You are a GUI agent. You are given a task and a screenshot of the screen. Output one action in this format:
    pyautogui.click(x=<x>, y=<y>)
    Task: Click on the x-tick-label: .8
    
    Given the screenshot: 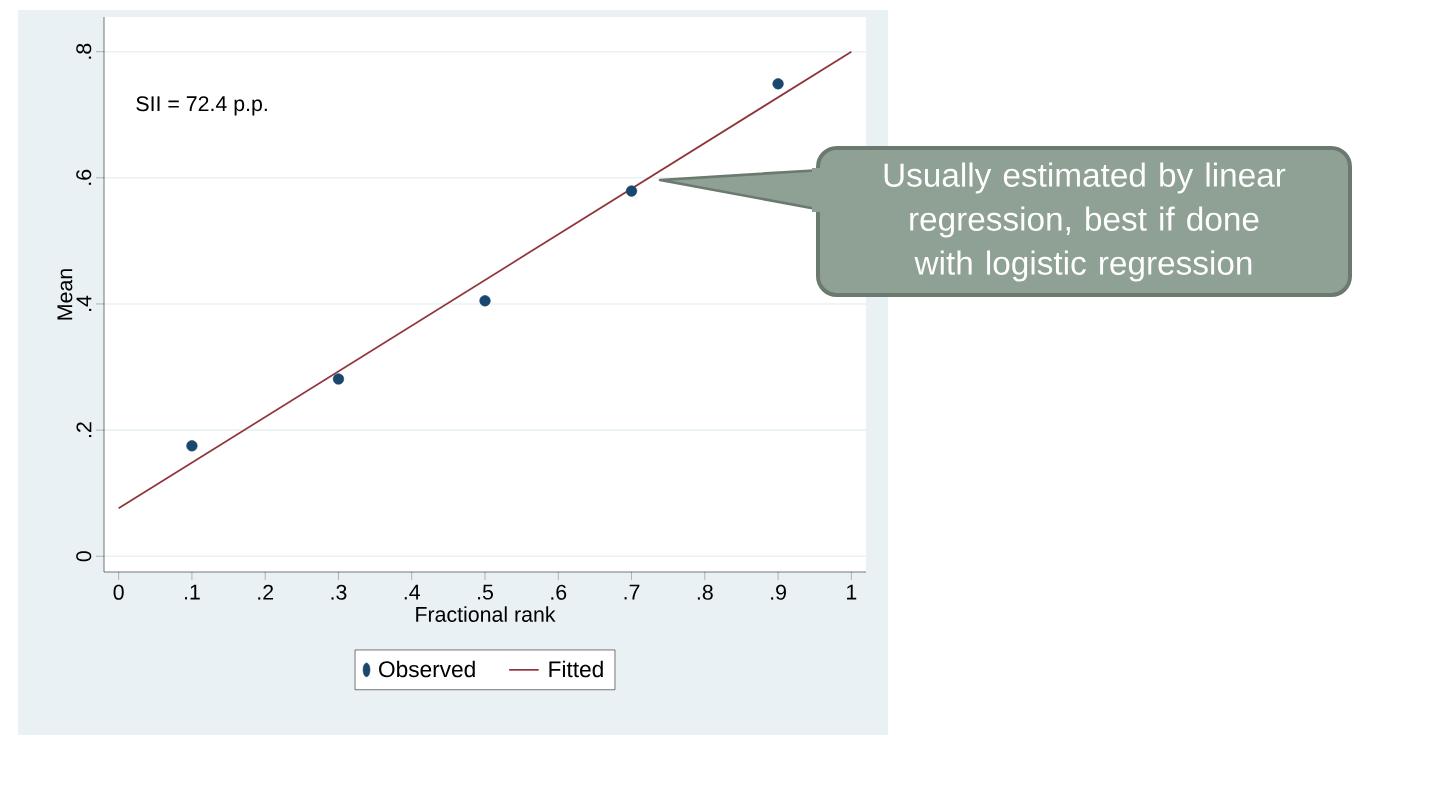 What is the action you would take?
    pyautogui.click(x=705, y=592)
    